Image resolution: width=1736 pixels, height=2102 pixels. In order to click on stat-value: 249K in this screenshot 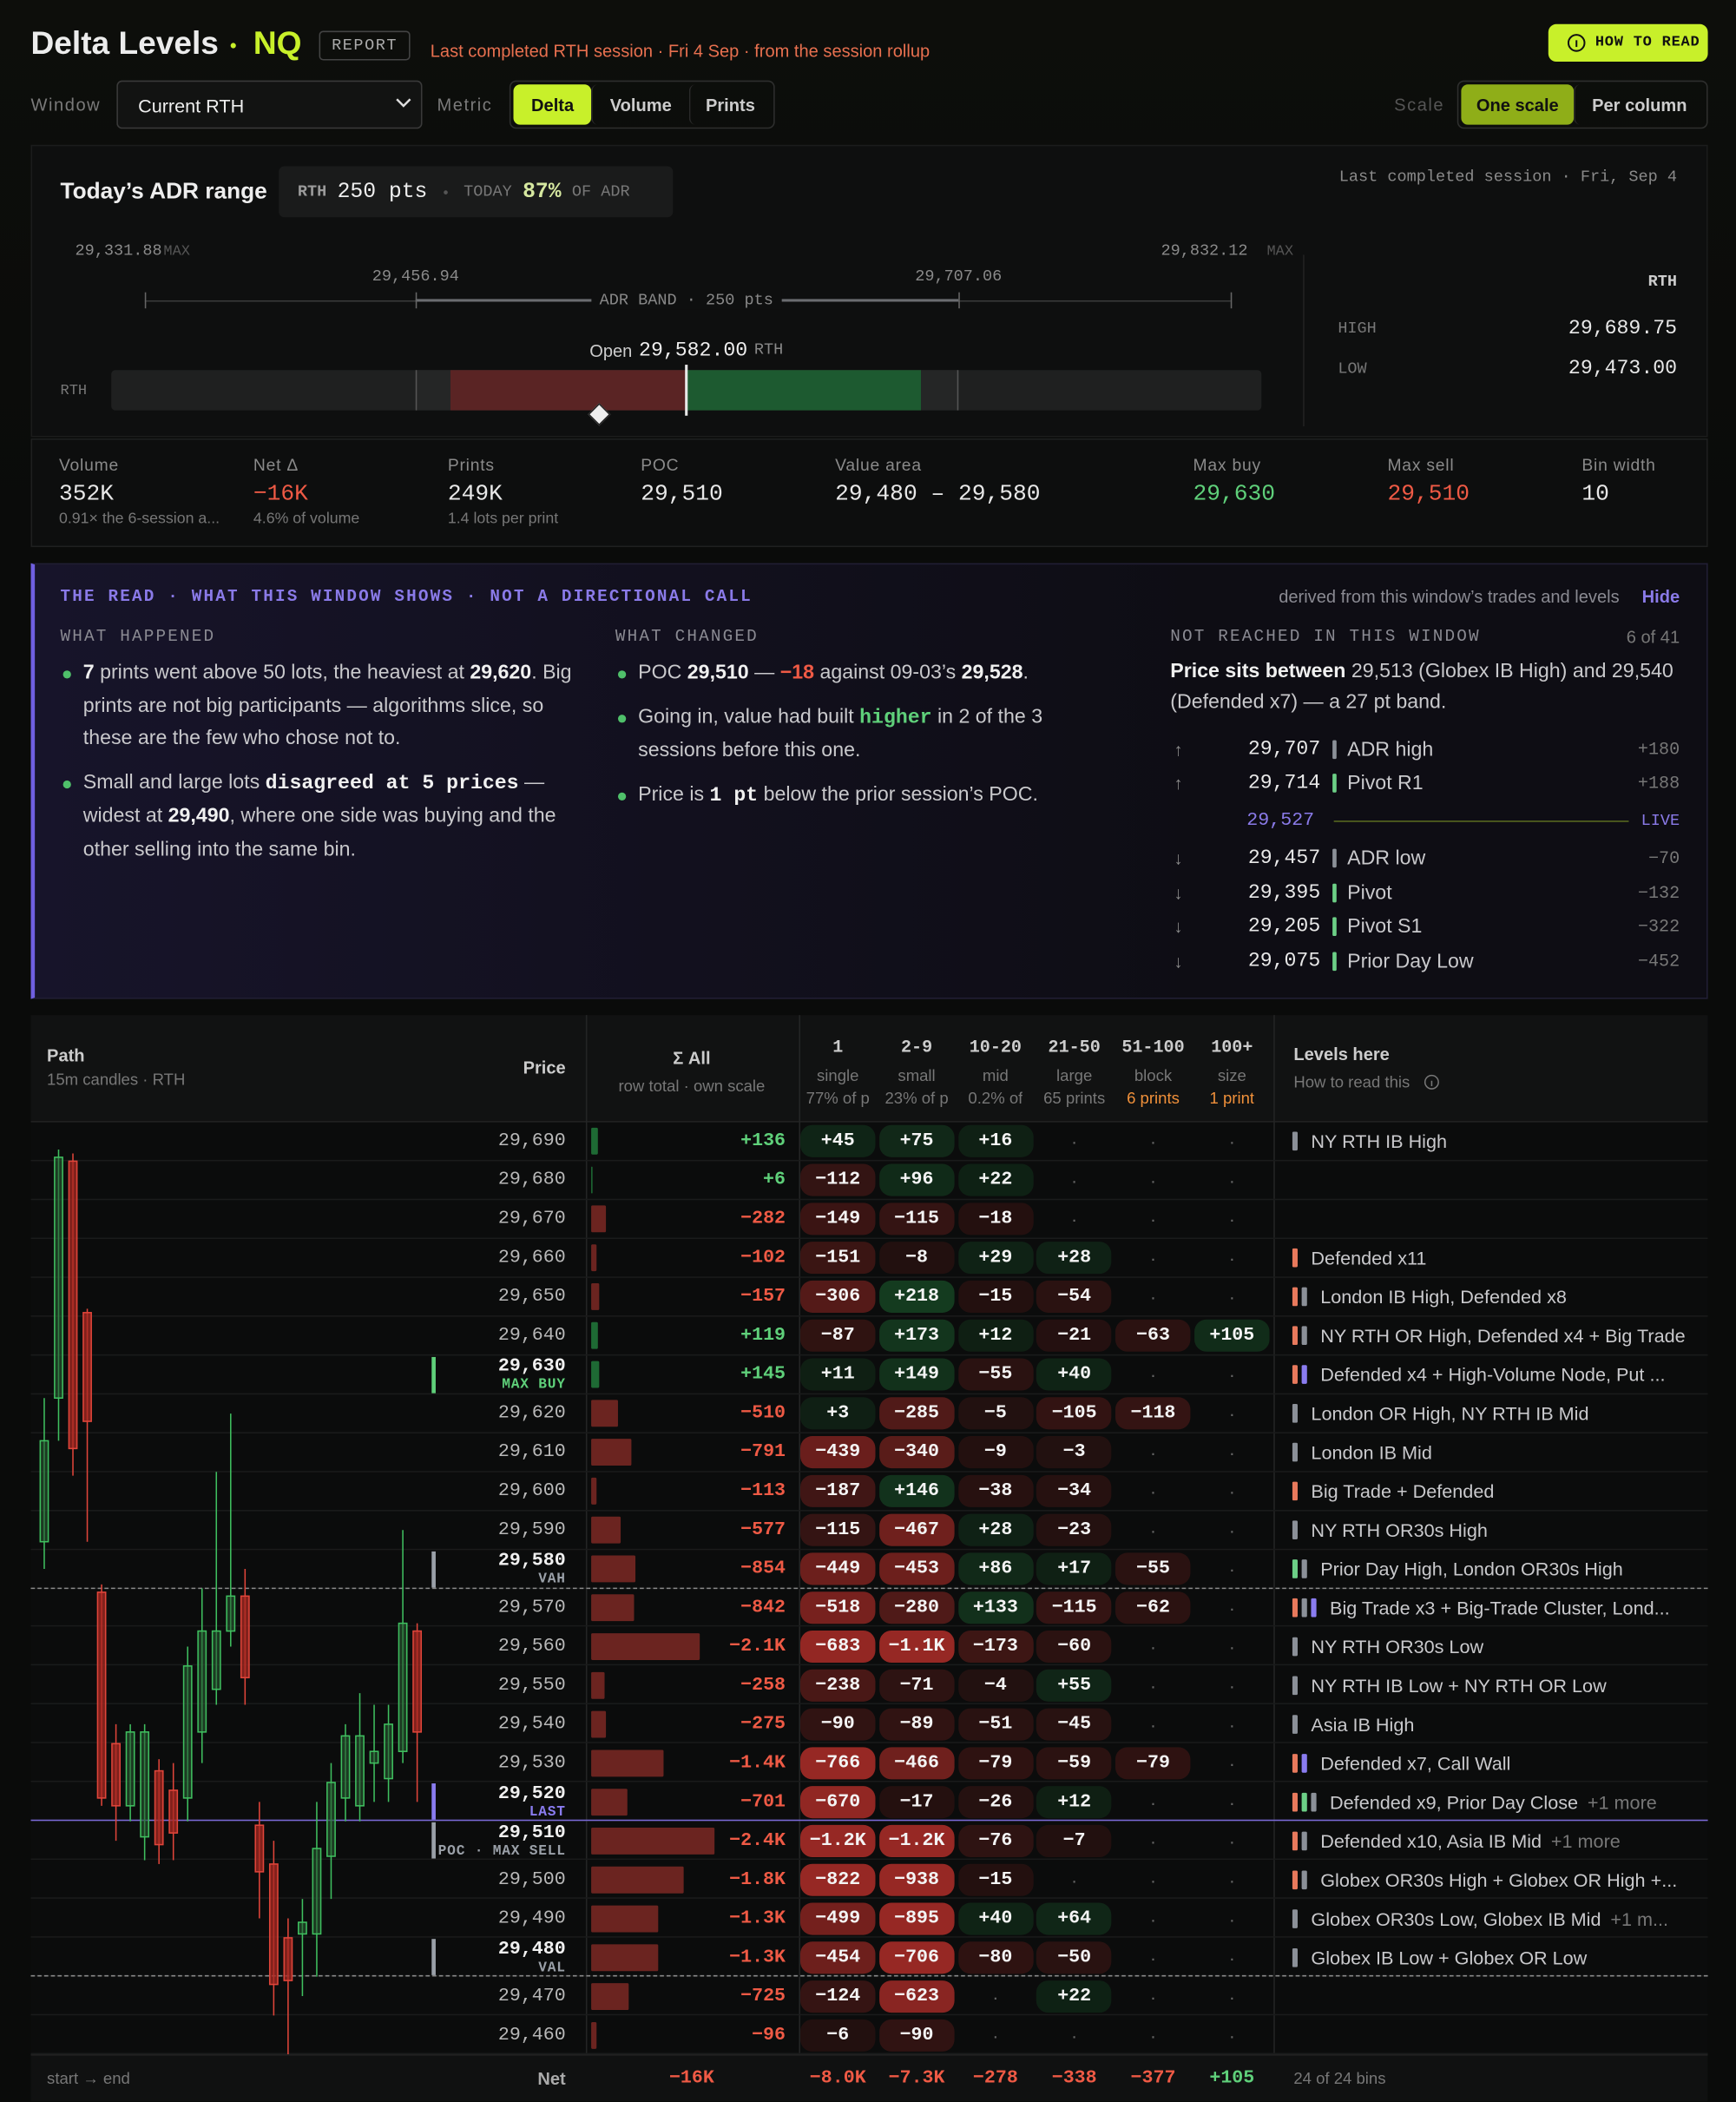, I will do `click(475, 495)`.